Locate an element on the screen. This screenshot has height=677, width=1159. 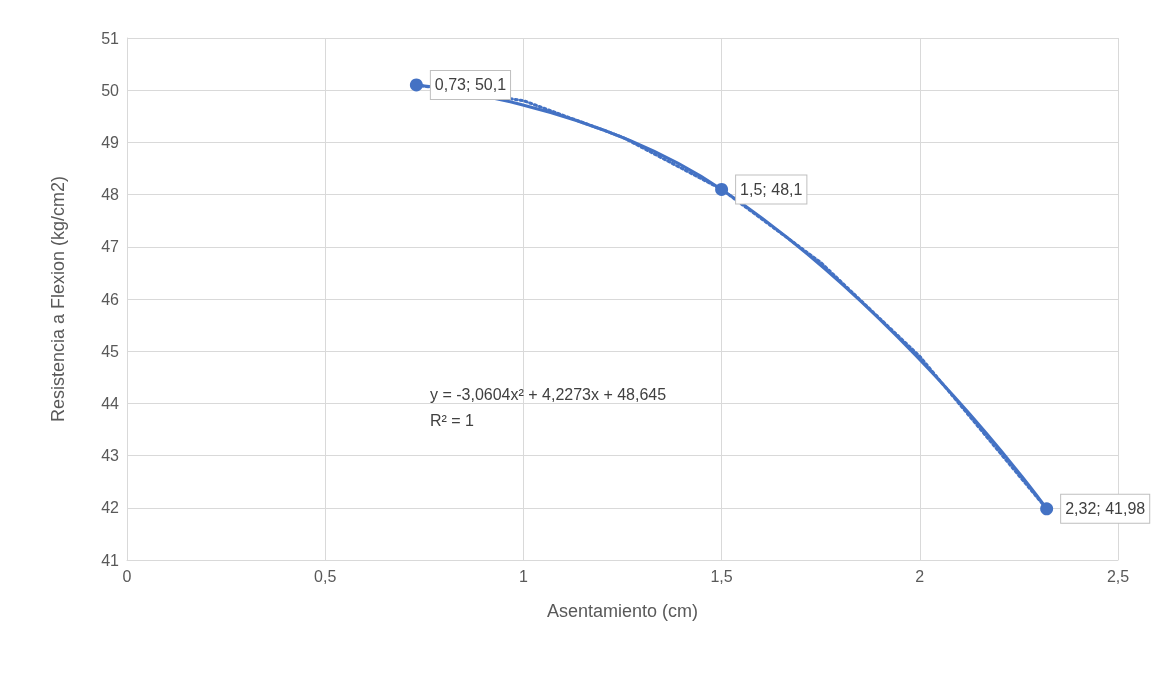
x-tick-label: 0 is located at coordinates (127, 576).